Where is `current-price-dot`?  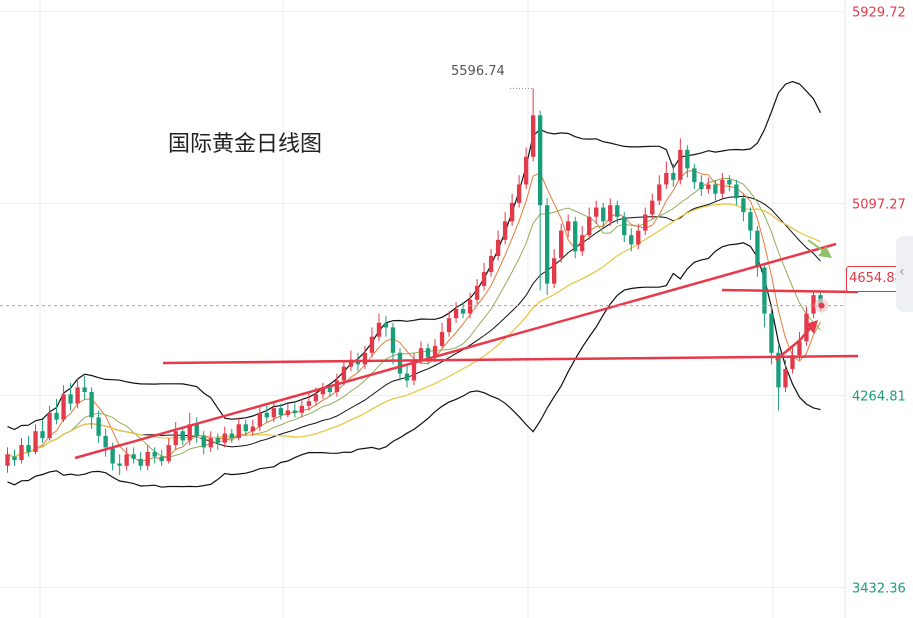
current-price-dot is located at coordinates (821, 305).